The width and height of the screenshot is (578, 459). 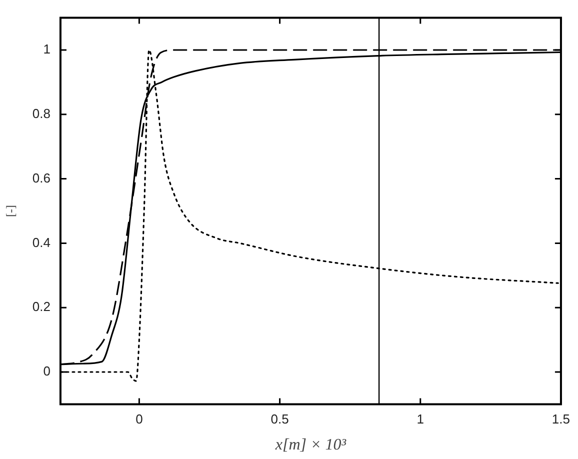 What do you see at coordinates (41, 242) in the screenshot?
I see `y-tick-label: 0.4` at bounding box center [41, 242].